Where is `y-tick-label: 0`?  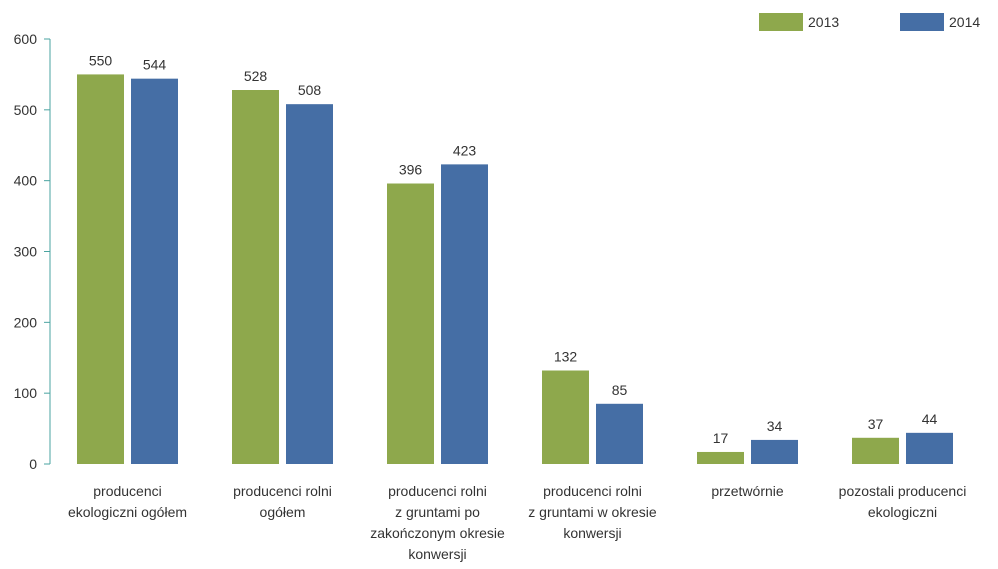
y-tick-label: 0 is located at coordinates (33, 464).